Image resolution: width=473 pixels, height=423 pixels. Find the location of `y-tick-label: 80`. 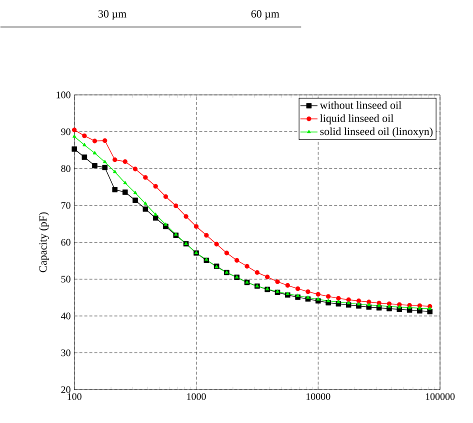

y-tick-label: 80 is located at coordinates (65, 168).